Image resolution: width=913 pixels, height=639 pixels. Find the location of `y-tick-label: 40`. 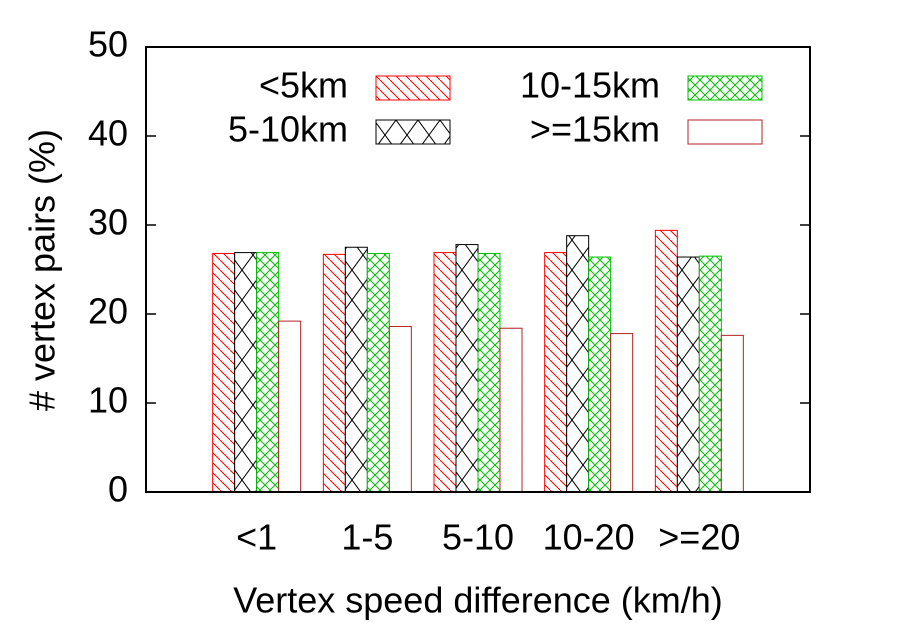

y-tick-label: 40 is located at coordinates (108, 133).